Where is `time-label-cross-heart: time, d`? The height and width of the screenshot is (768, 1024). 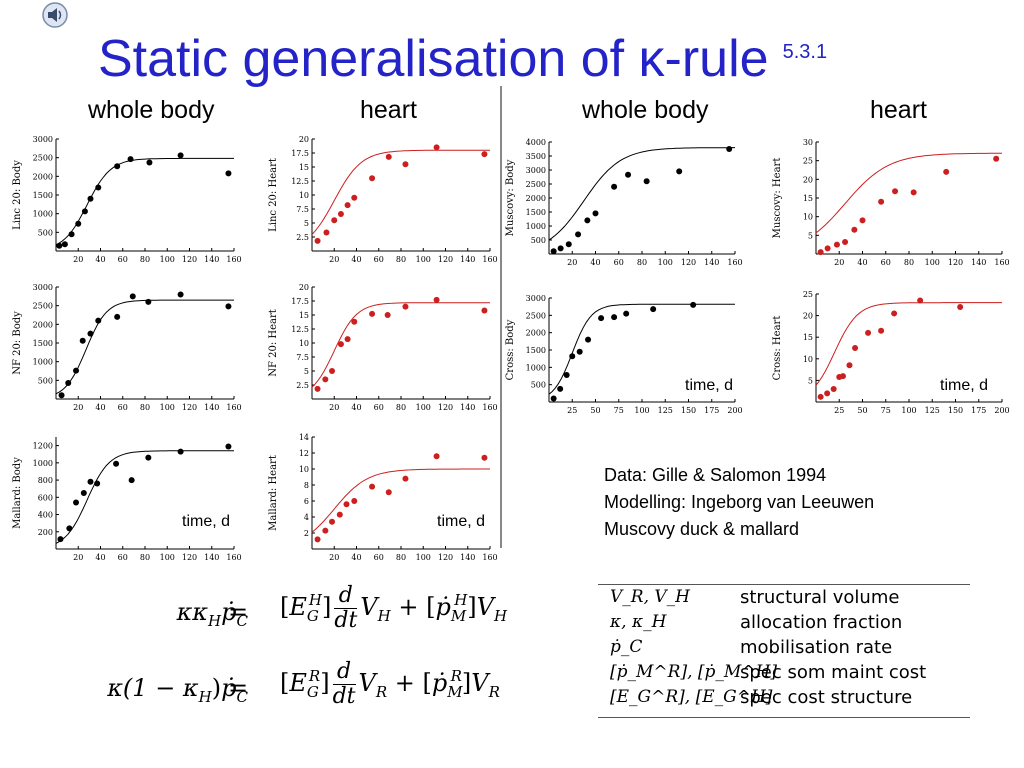 time-label-cross-heart: time, d is located at coordinates (964, 385).